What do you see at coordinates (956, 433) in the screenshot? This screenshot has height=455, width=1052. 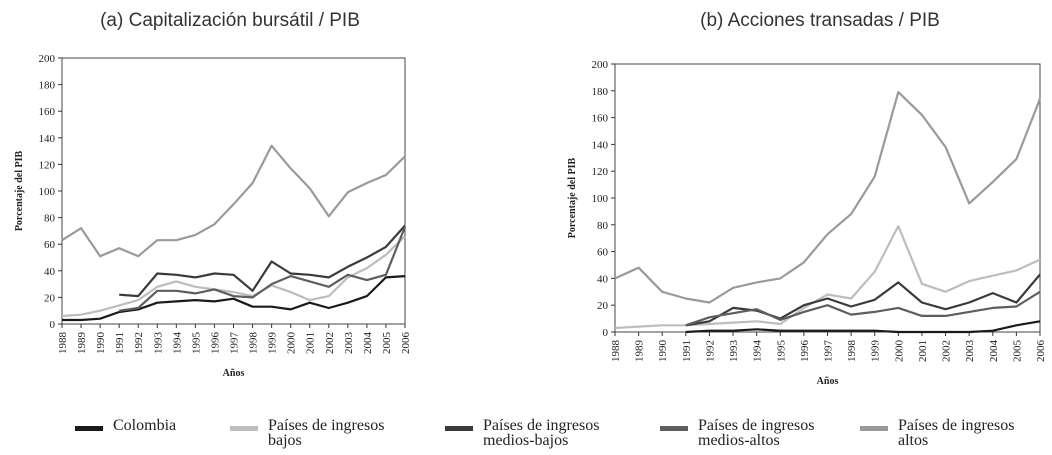 I see `legend-label: Países de ingresos altos` at bounding box center [956, 433].